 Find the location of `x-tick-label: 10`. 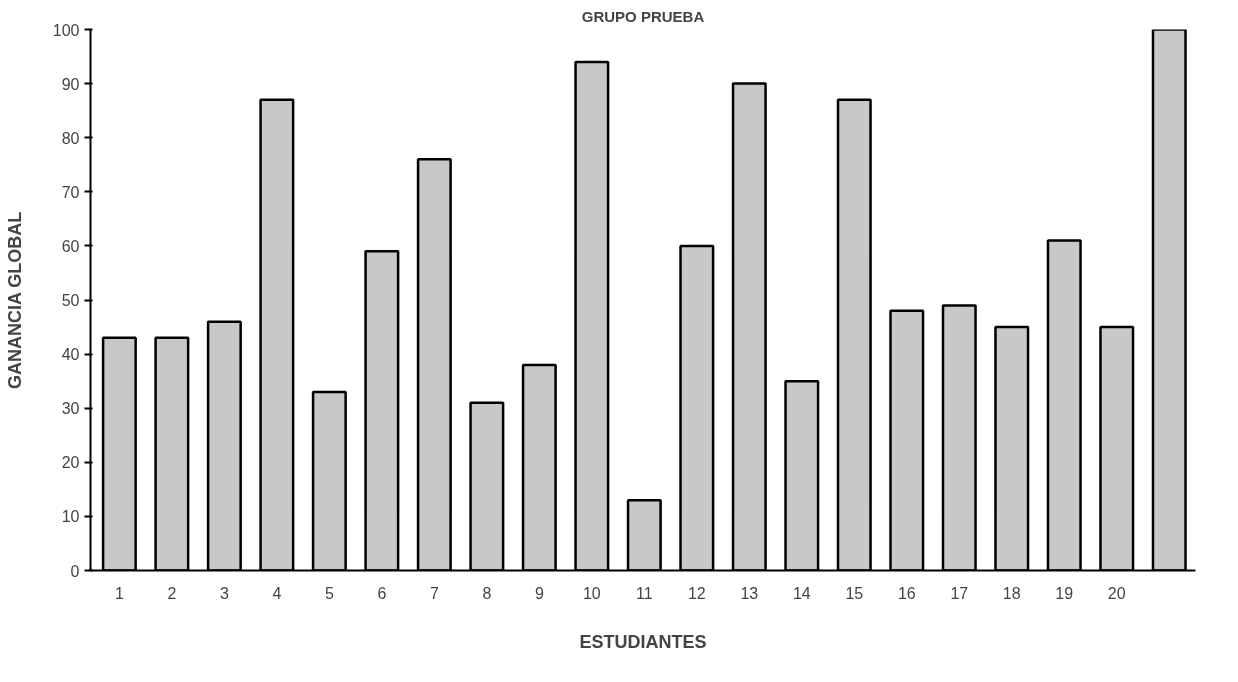

x-tick-label: 10 is located at coordinates (591, 593).